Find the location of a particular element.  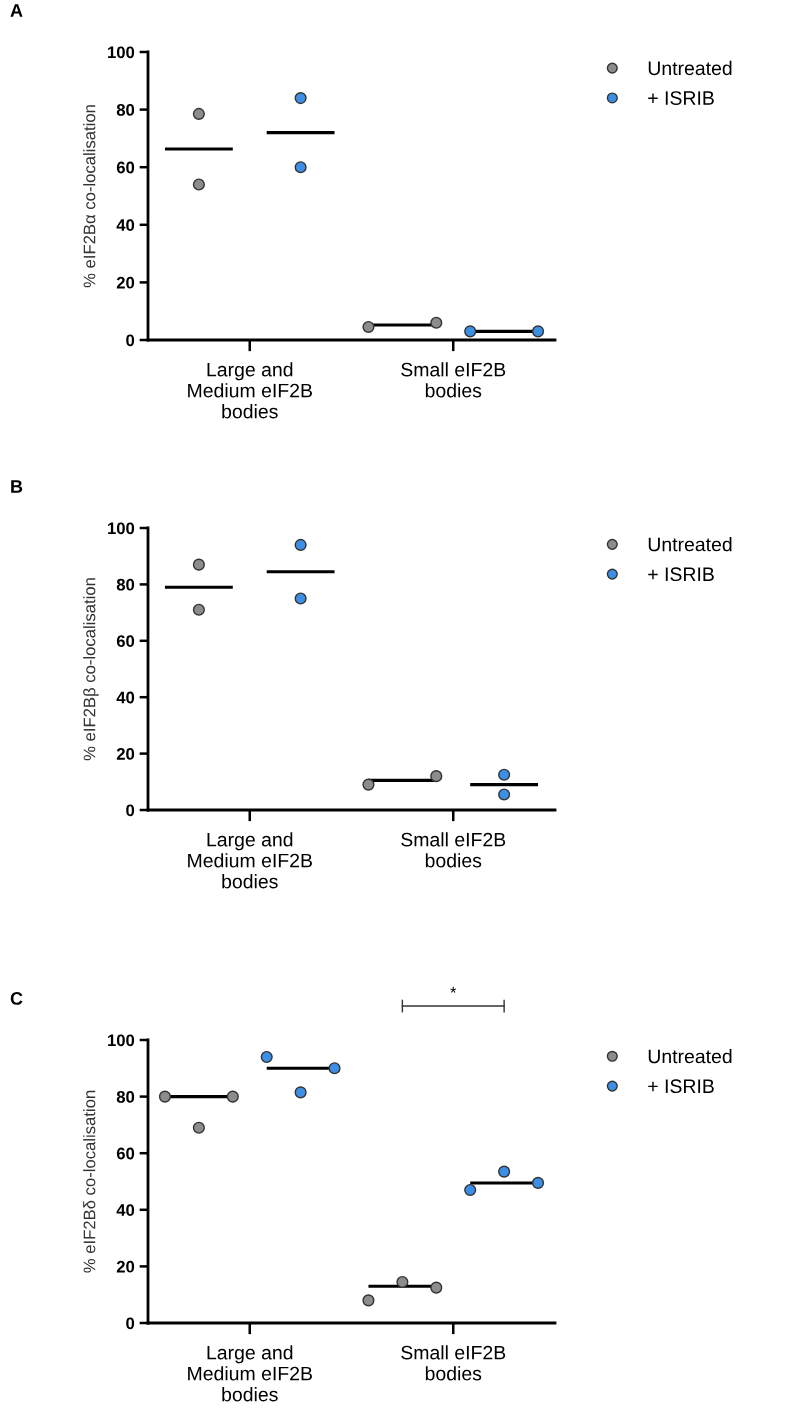

chart-title: C is located at coordinates (16, 998).